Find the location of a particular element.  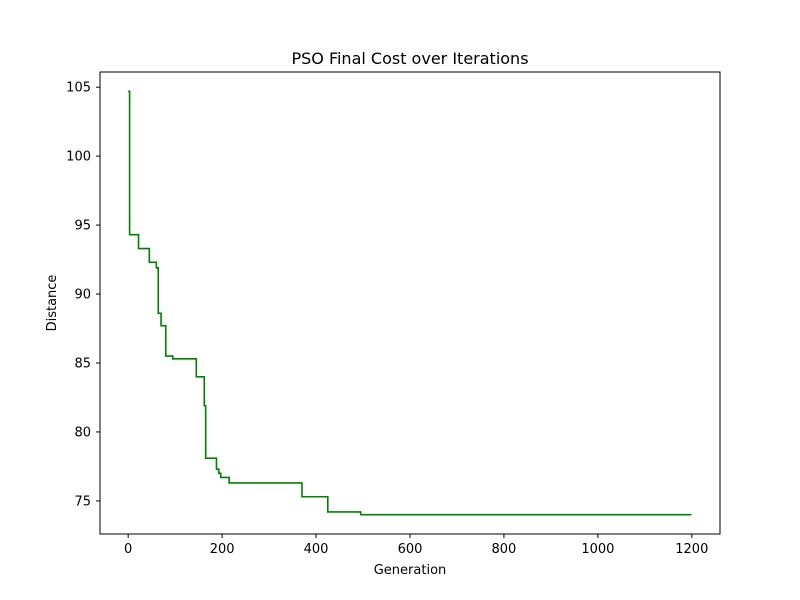

x-tick-label: 800 is located at coordinates (504, 549).